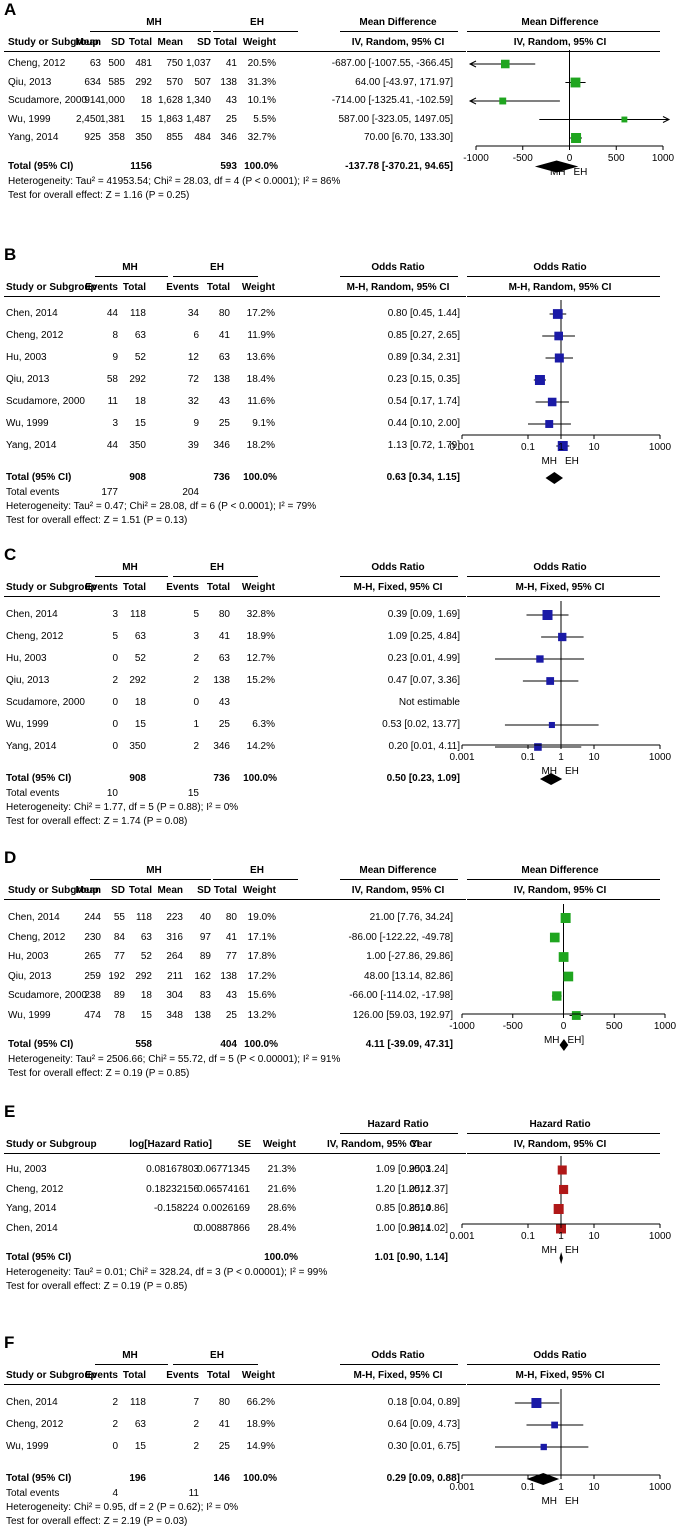 Image resolution: width=685 pixels, height=1528 pixels. What do you see at coordinates (28, 379) in the screenshot?
I see `study-name: Qiu, 2013` at bounding box center [28, 379].